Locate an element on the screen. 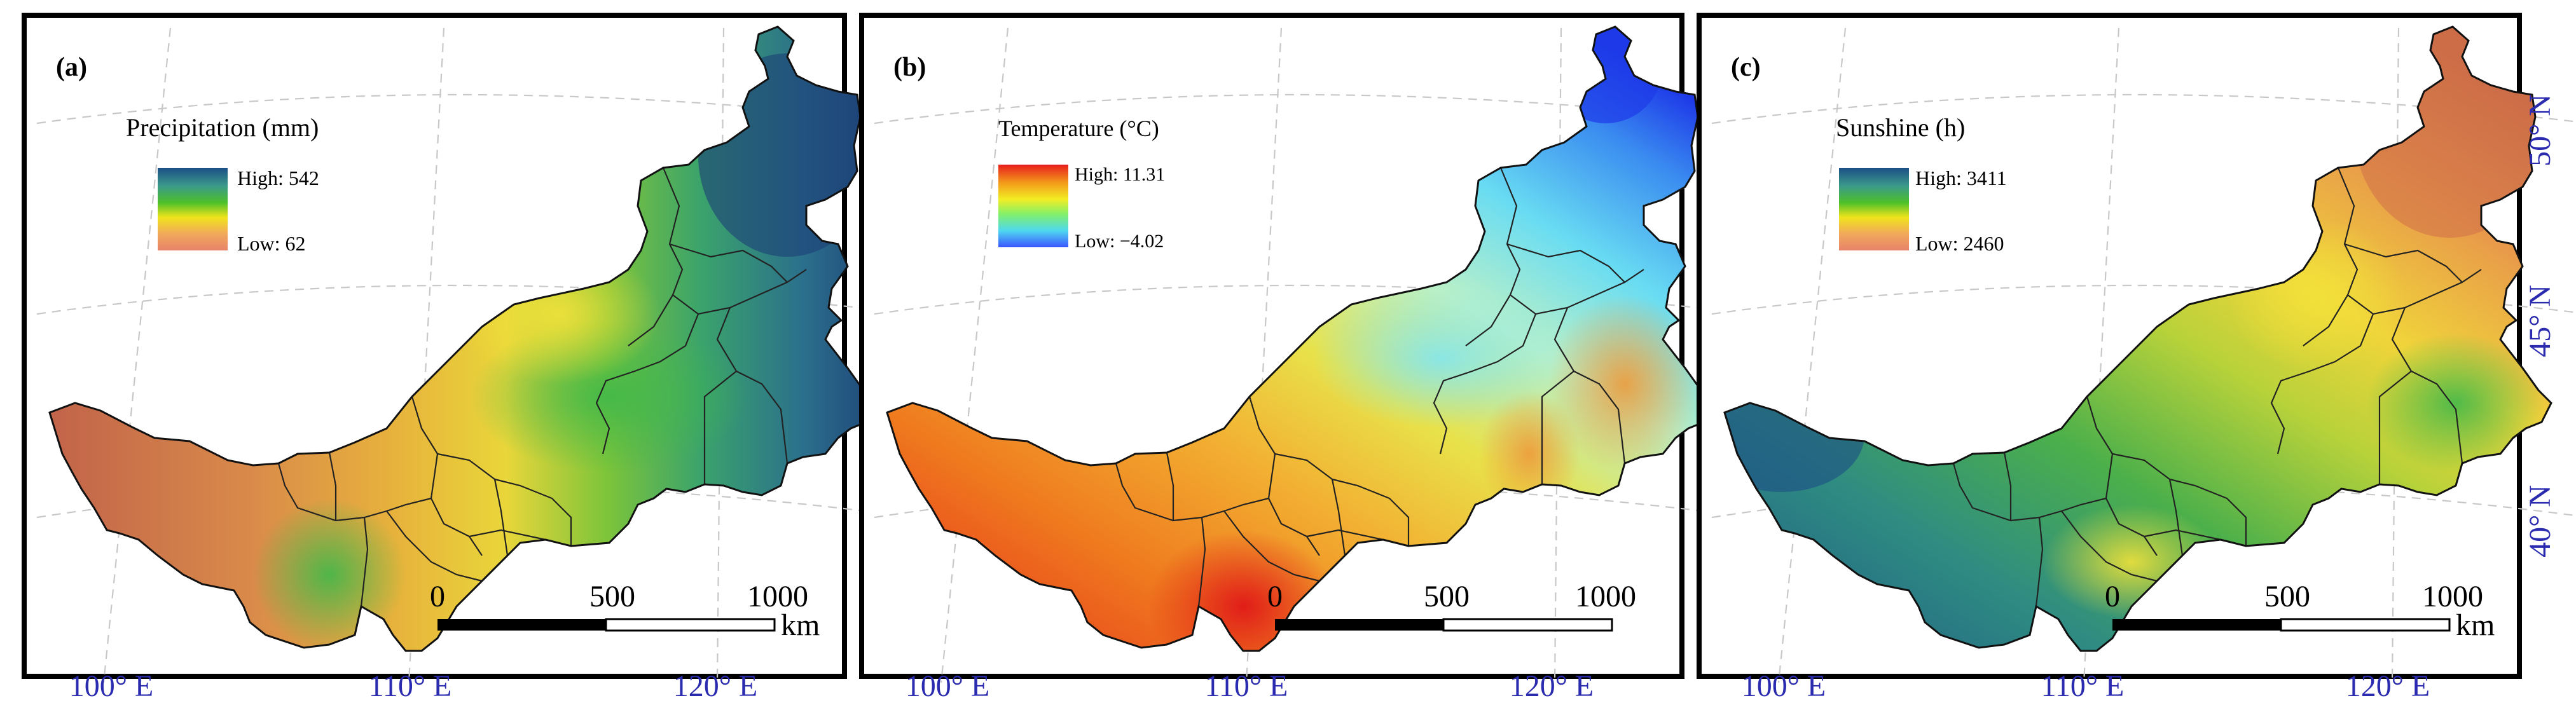  legend-high-label: High: 3411 is located at coordinates (1961, 178).